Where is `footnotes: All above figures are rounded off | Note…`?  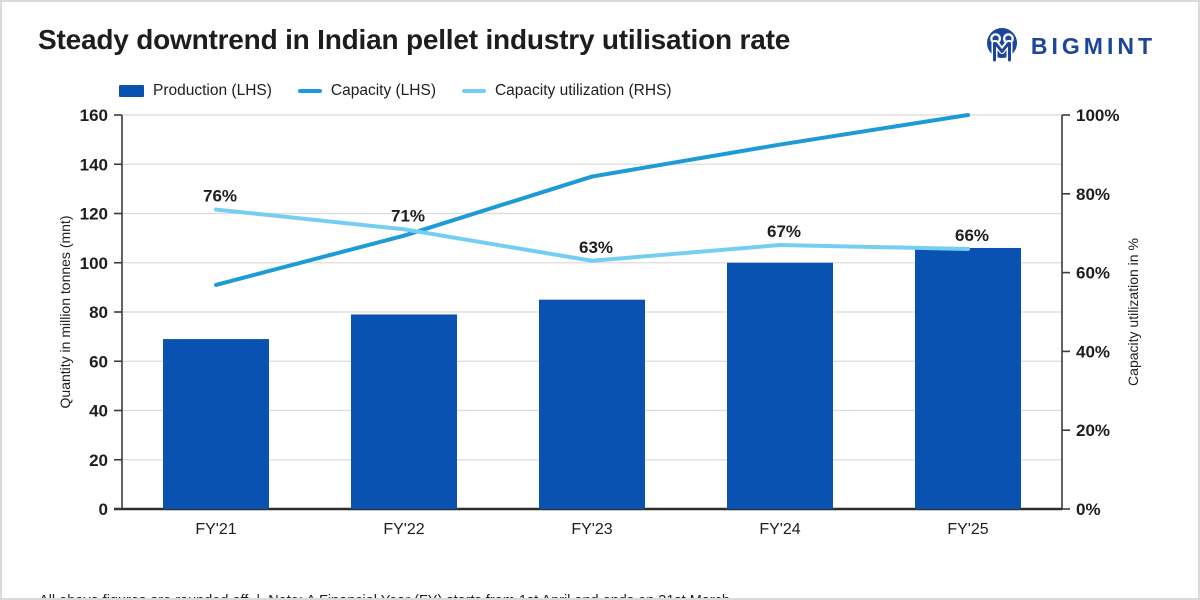 footnotes: All above figures are rounded off | Note… is located at coordinates (386, 572).